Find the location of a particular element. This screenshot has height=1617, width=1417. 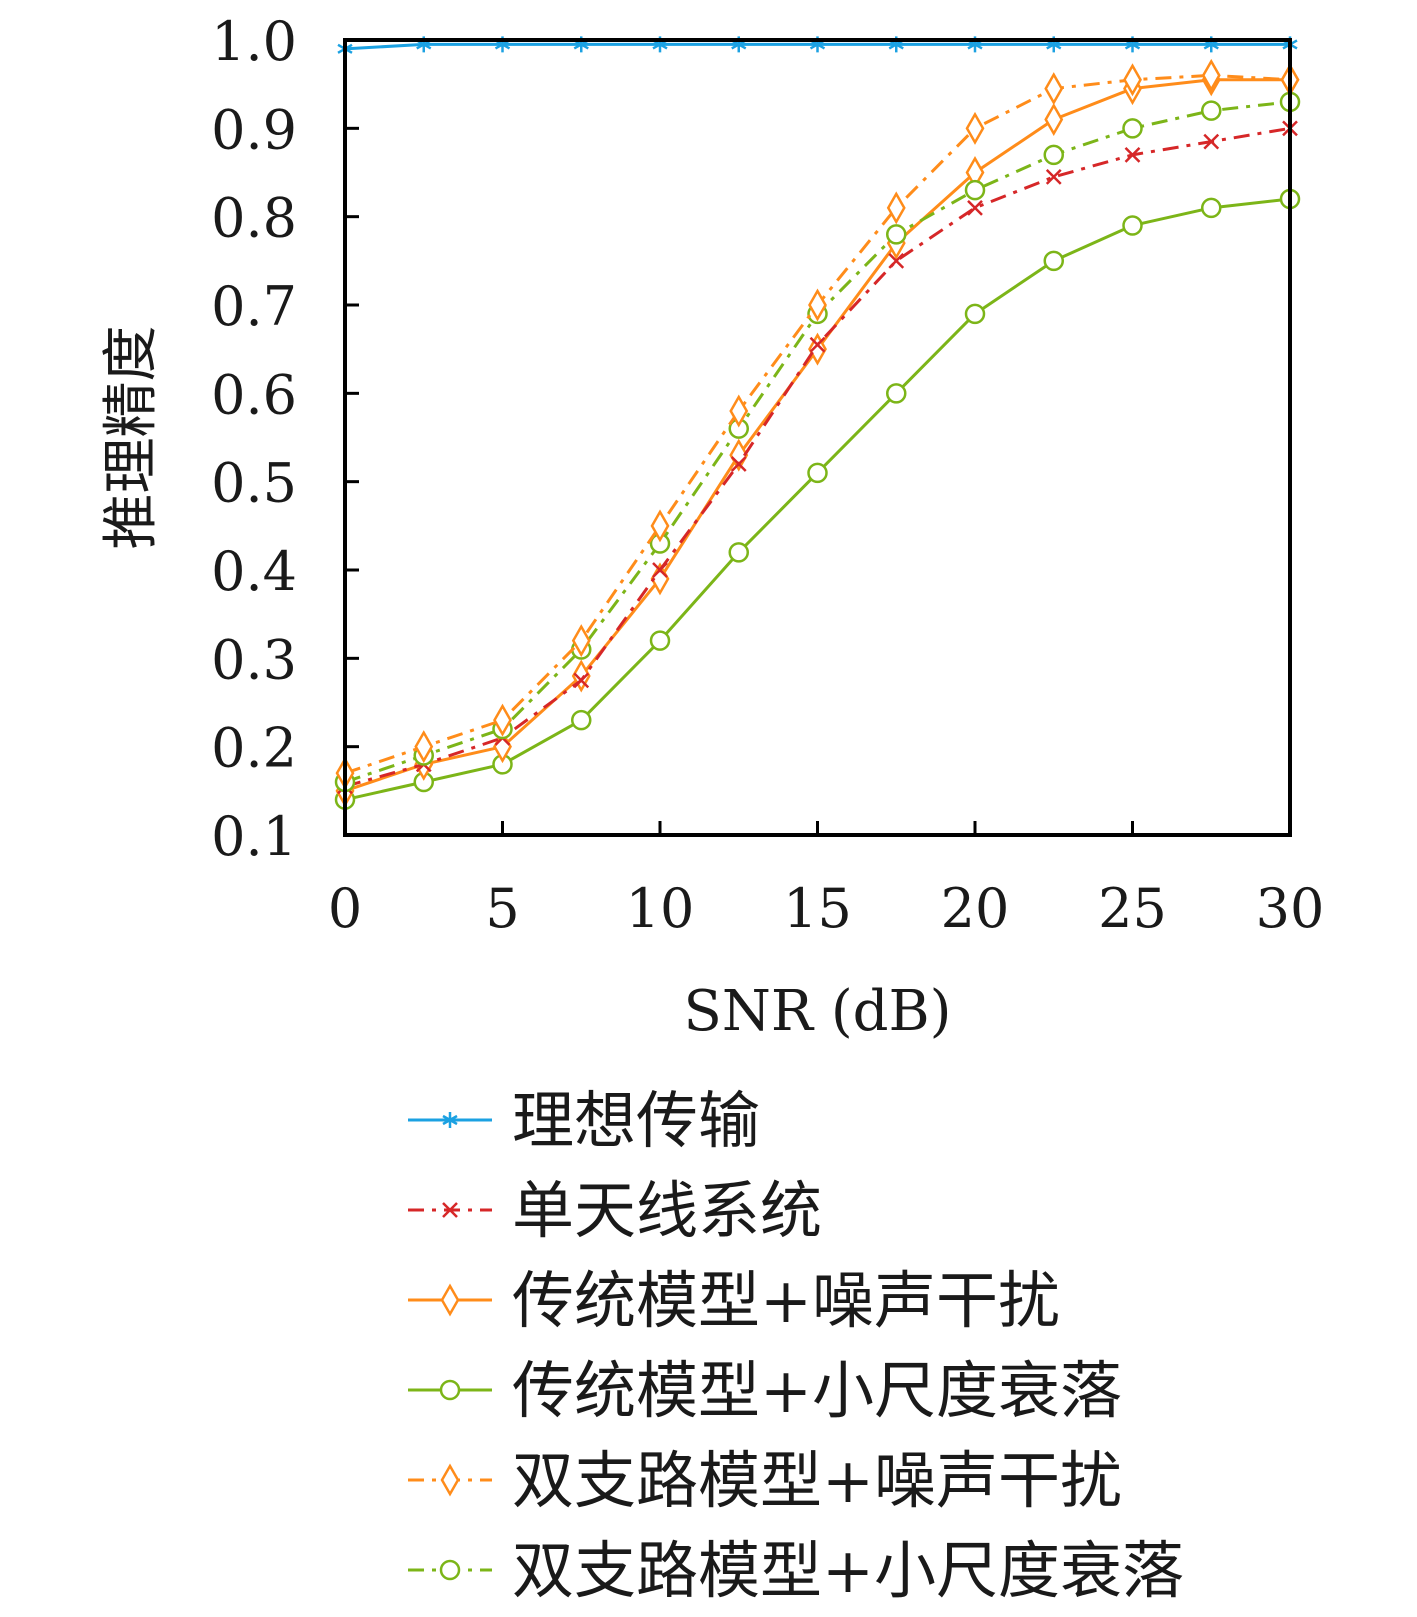

y-tick-label: 0.5 is located at coordinates (254, 483).